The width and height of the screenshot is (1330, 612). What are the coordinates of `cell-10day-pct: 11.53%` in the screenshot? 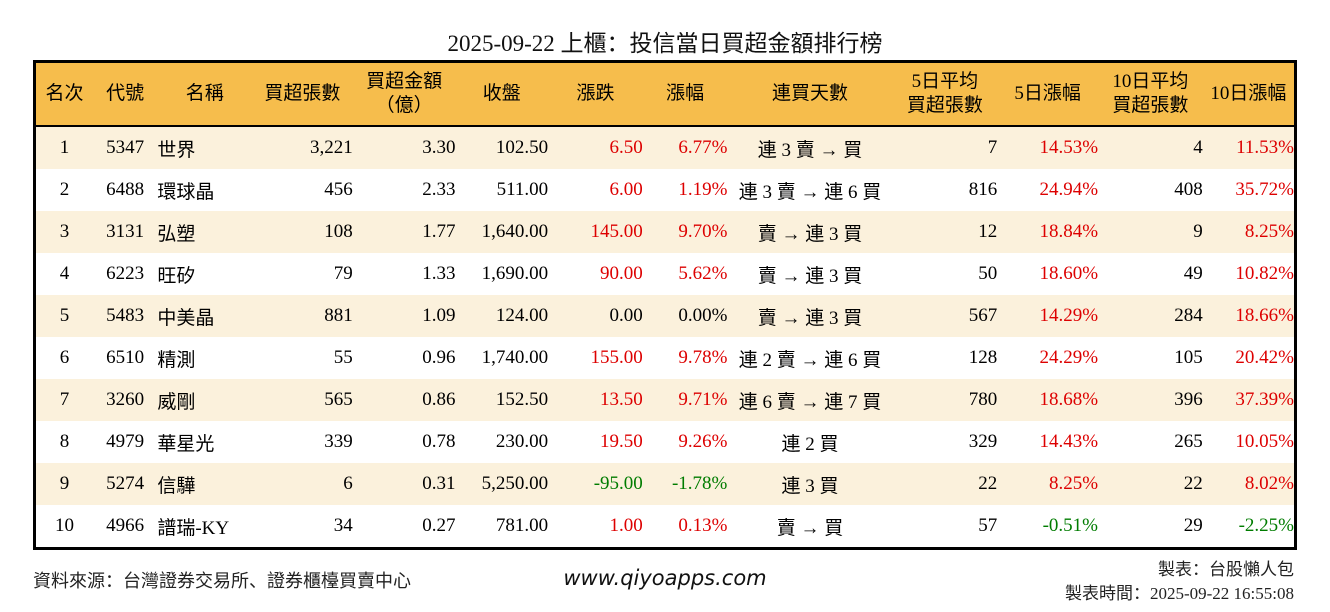 It's located at (1265, 147).